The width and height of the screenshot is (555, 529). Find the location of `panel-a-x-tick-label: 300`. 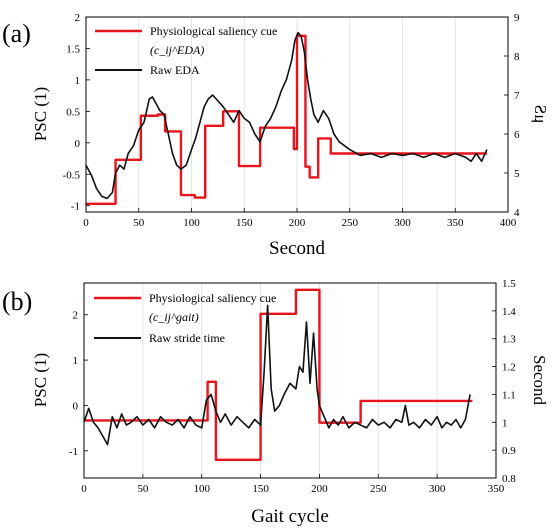

panel-a-x-tick-label: 300 is located at coordinates (402, 223).